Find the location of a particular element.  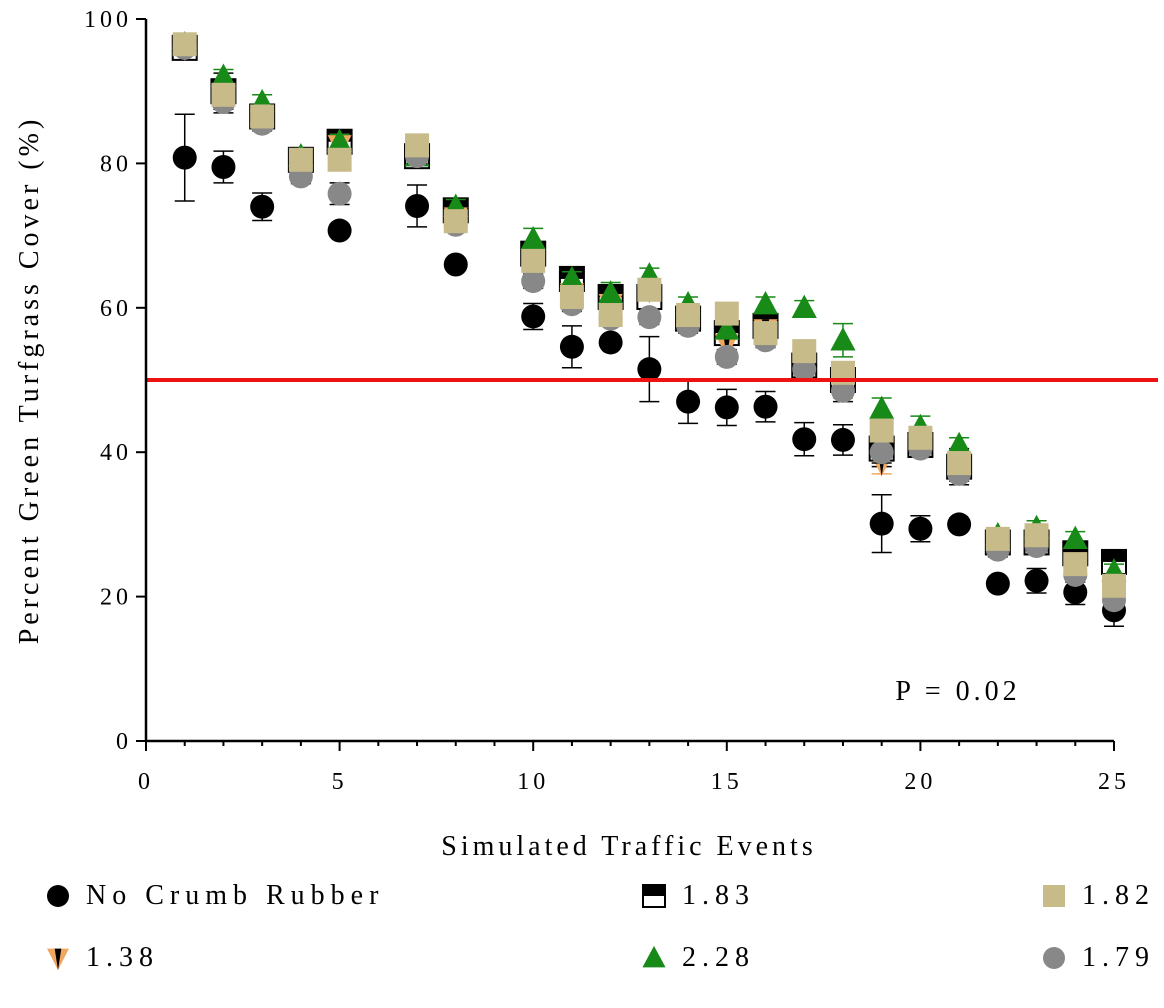

legend-item: 1.82 is located at coordinates (1097, 896).